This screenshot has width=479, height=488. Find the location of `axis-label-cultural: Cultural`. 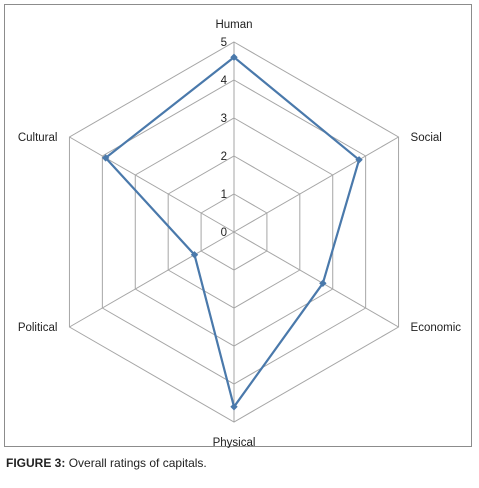

axis-label-cultural: Cultural is located at coordinates (38, 138).